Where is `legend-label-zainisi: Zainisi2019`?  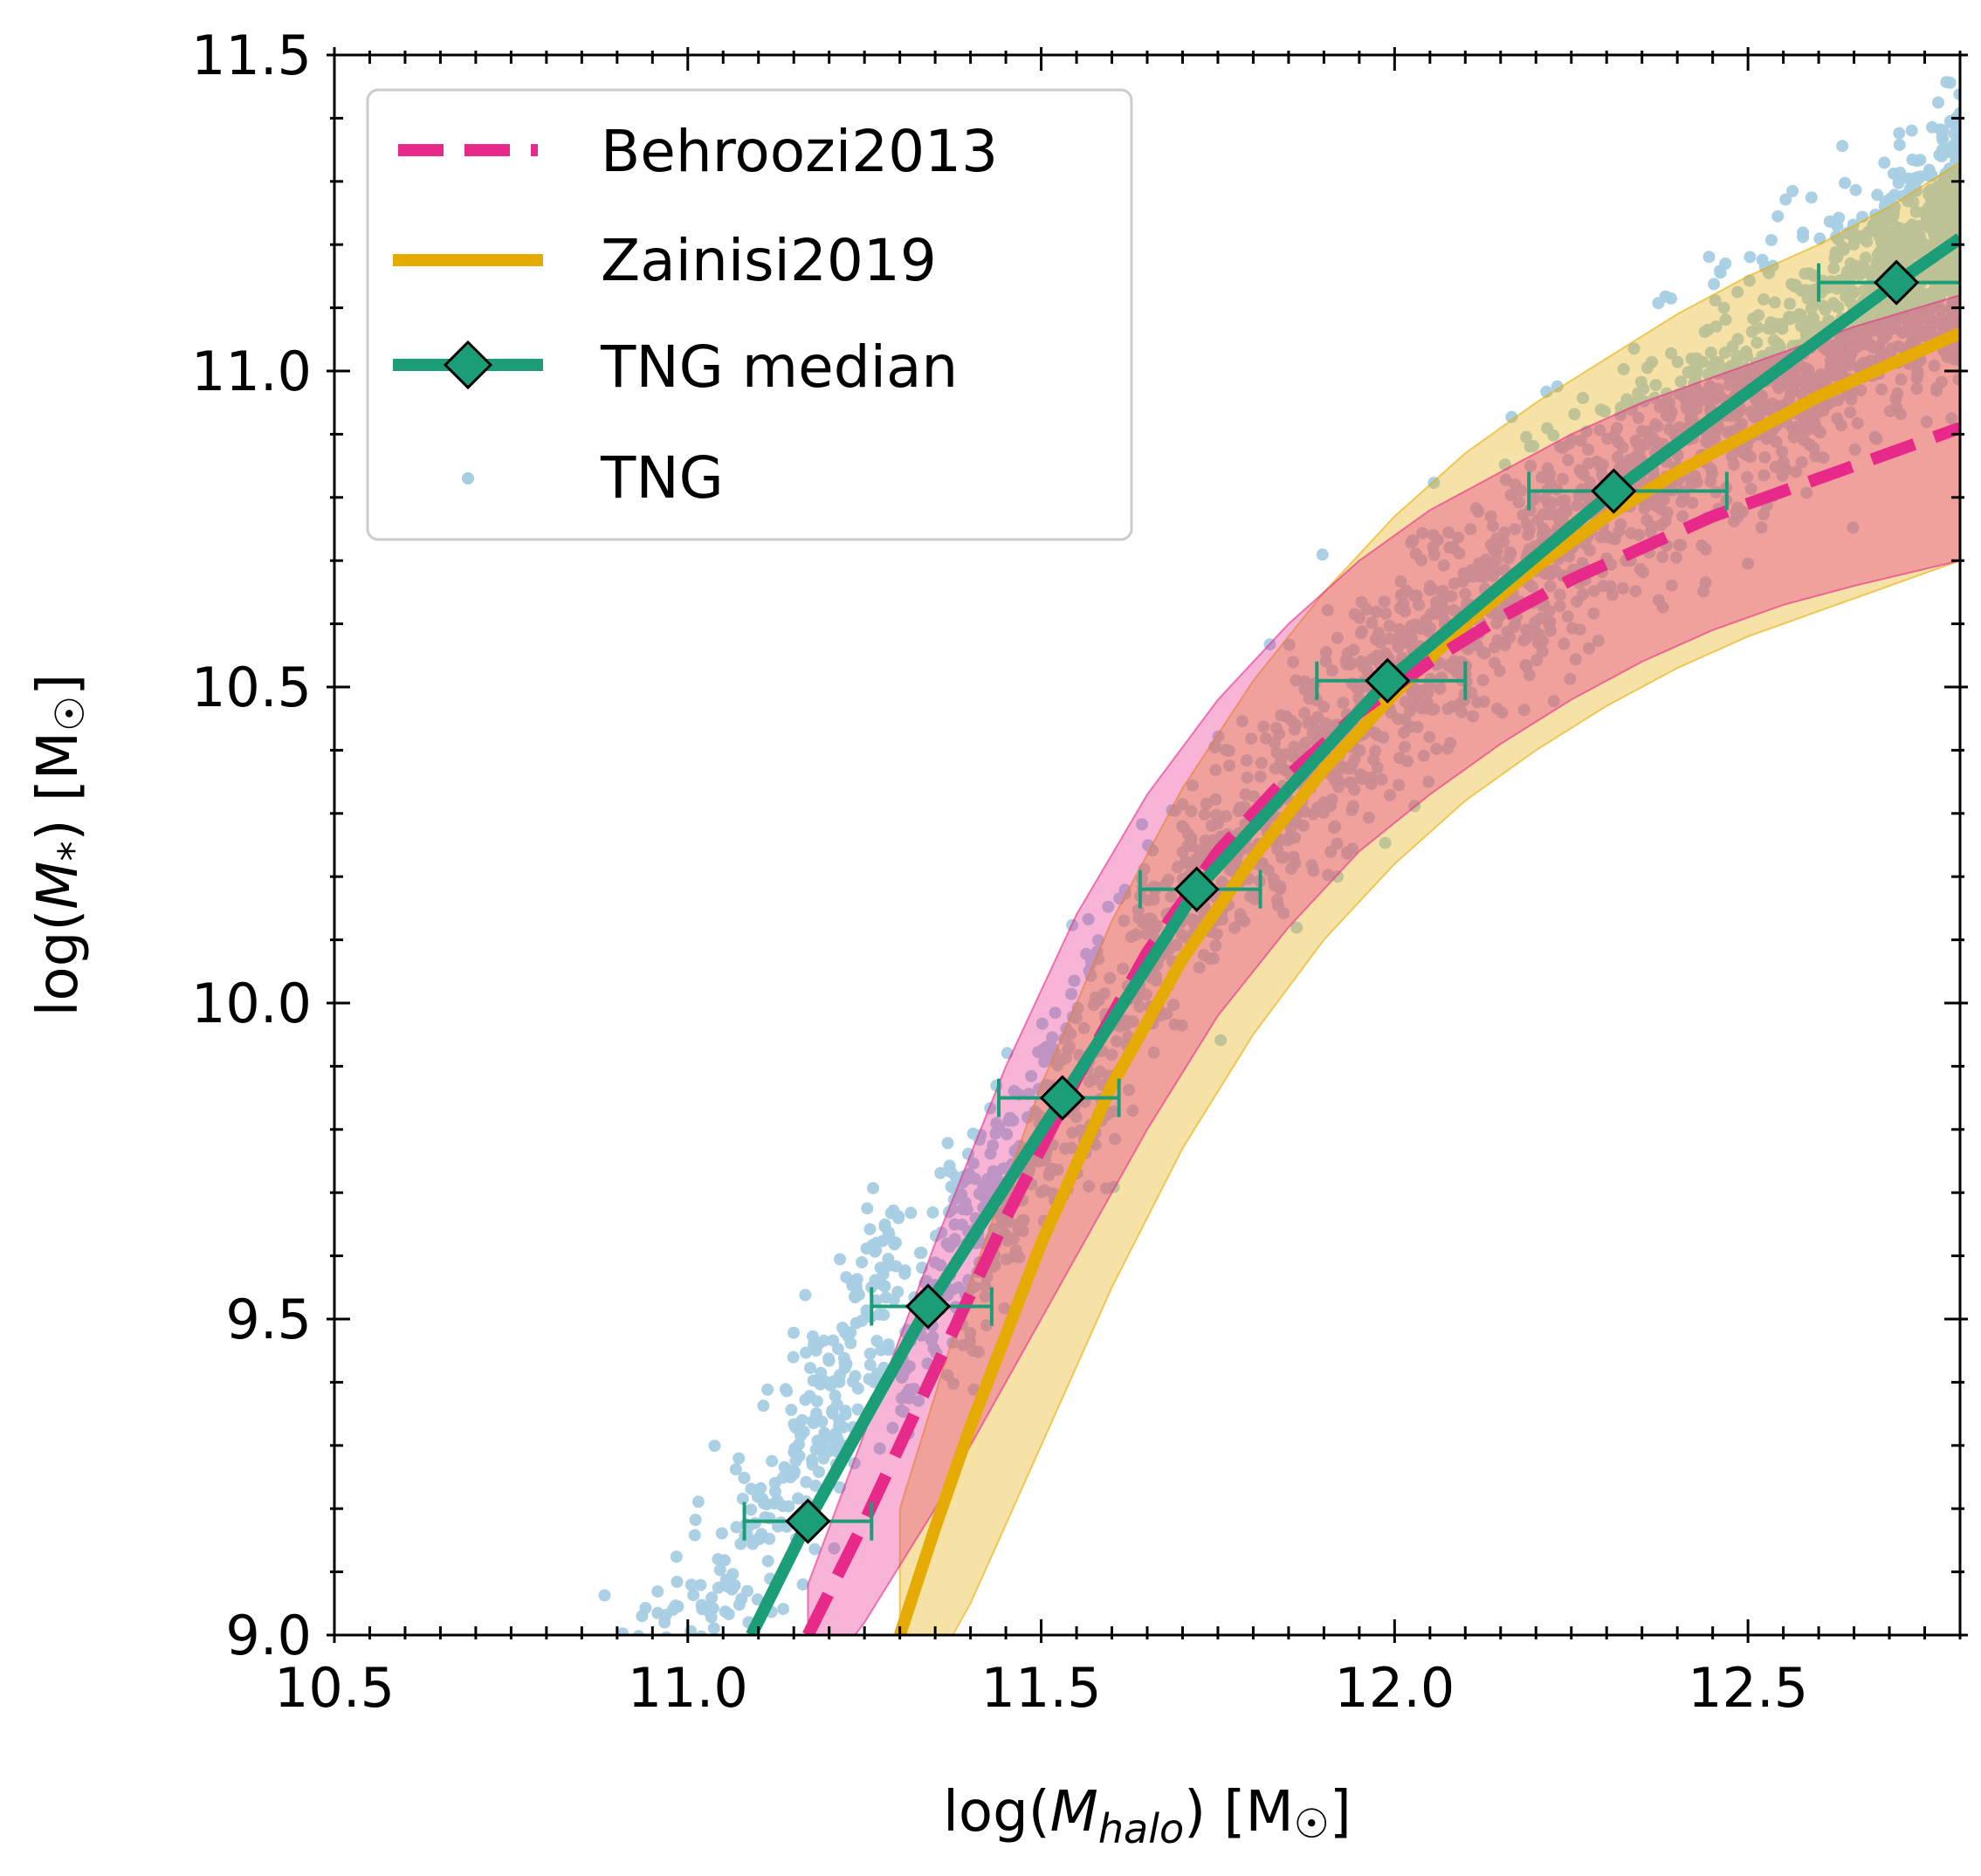
legend-label-zainisi: Zainisi2019 is located at coordinates (769, 260).